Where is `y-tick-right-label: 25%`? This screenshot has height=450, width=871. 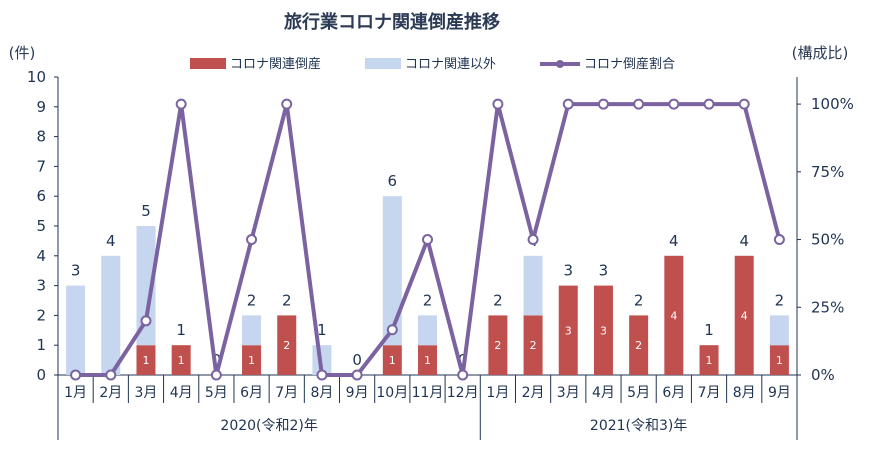
y-tick-right-label: 25% is located at coordinates (827, 307).